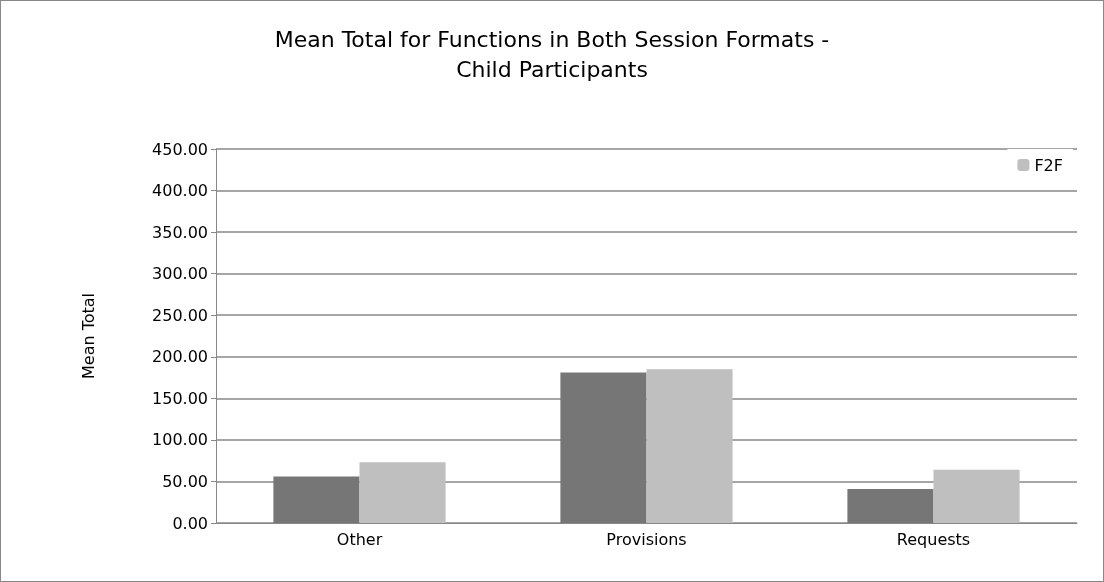 This screenshot has height=582, width=1104. Describe the element at coordinates (190, 523) in the screenshot. I see `y-tick-label: 0.00` at that location.